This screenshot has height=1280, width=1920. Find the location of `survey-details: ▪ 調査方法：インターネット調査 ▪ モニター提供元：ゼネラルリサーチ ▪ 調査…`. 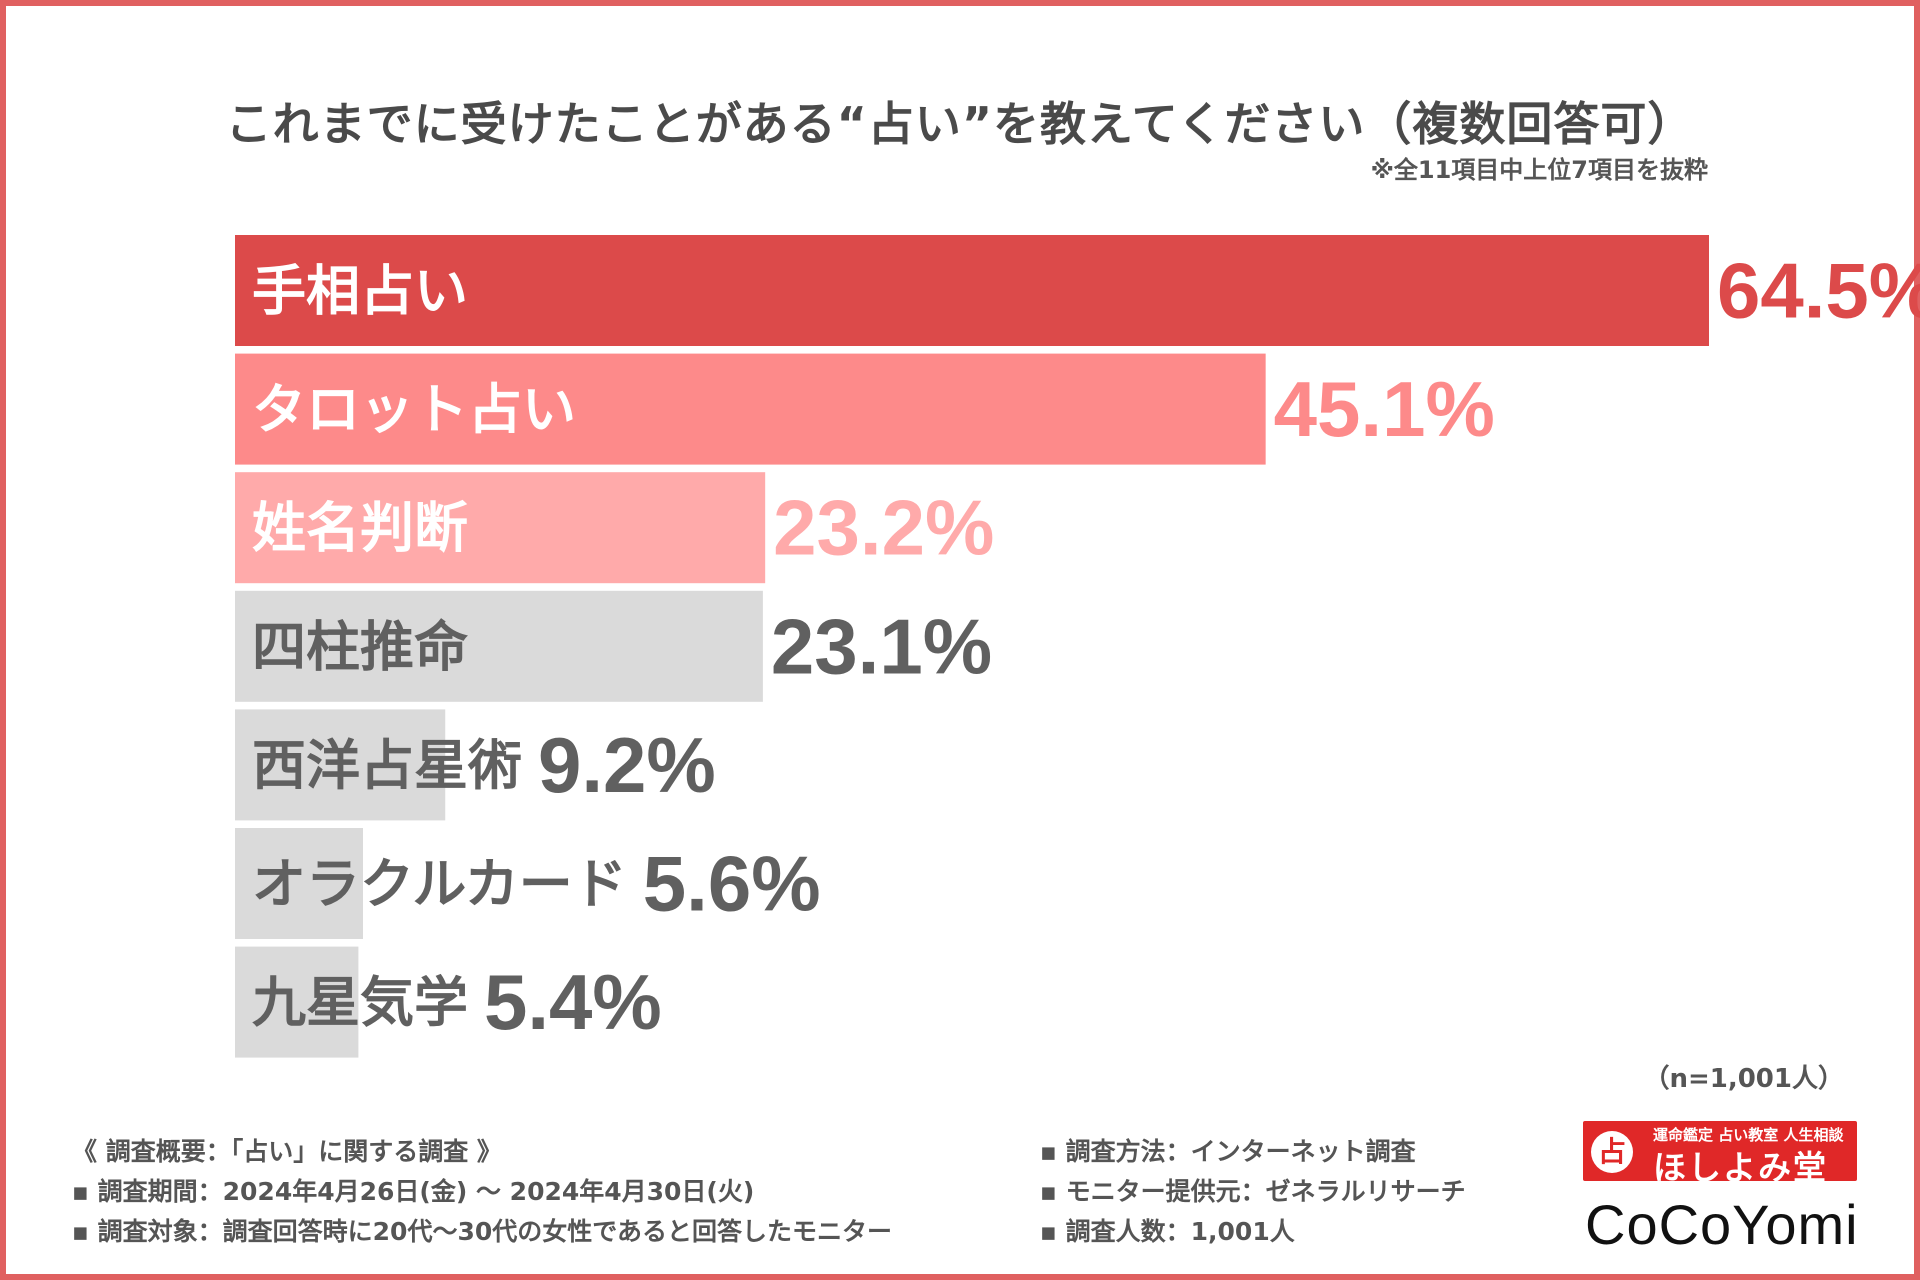

survey-details: ▪ 調査方法：インターネット調査 ▪ モニター提供元：ゼネラルリサーチ ▪ 調査… is located at coordinates (1253, 1192).